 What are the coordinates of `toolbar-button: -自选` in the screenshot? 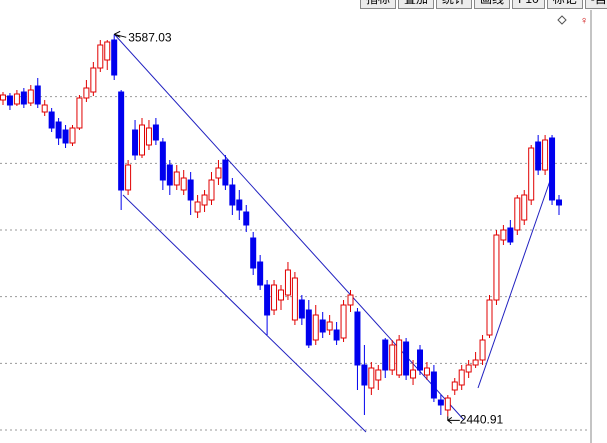 It's located at (595, 4).